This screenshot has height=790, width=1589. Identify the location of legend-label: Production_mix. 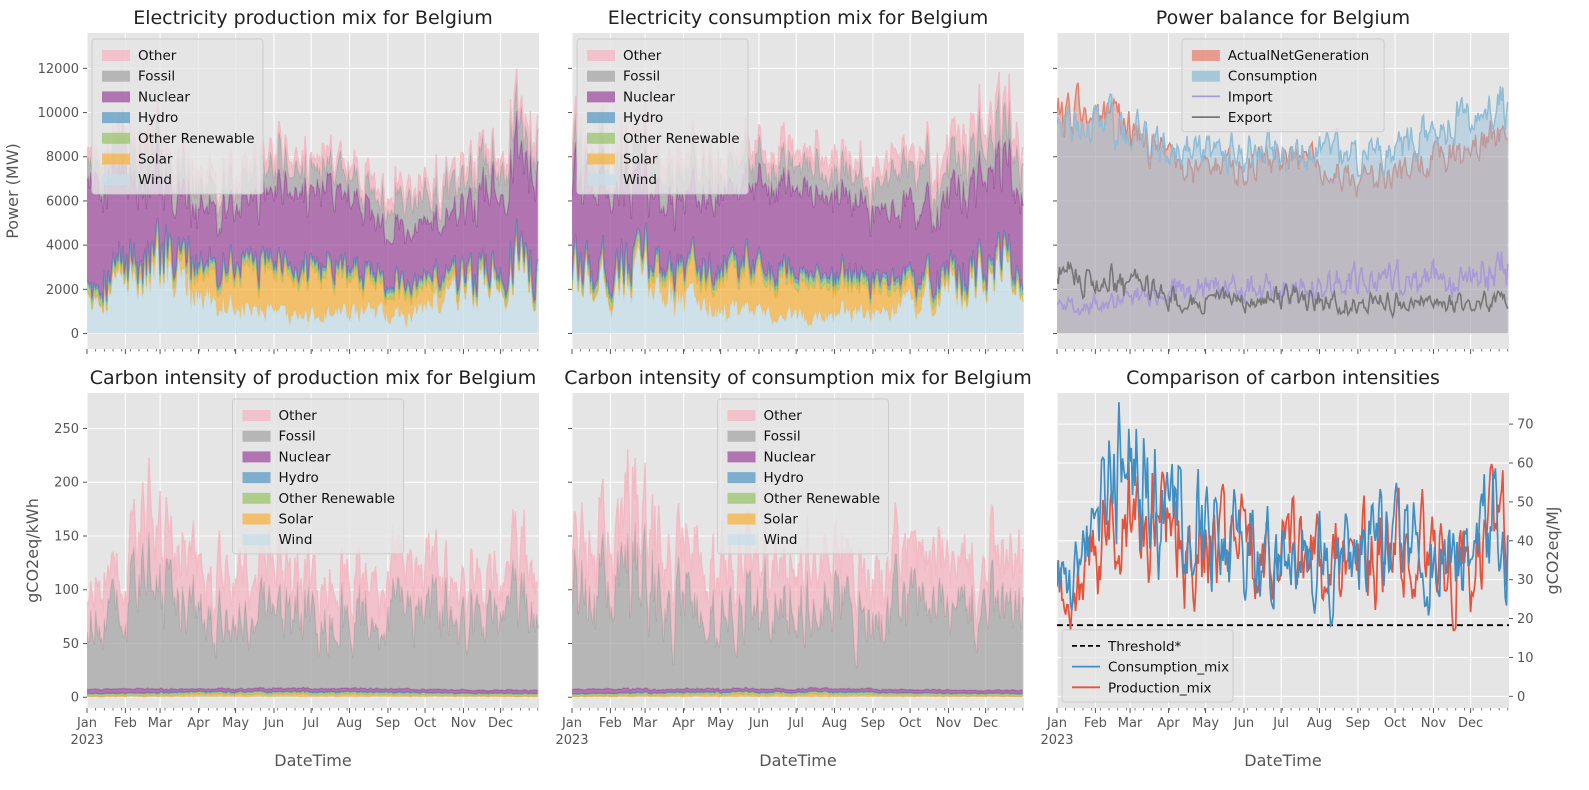
(1159, 688).